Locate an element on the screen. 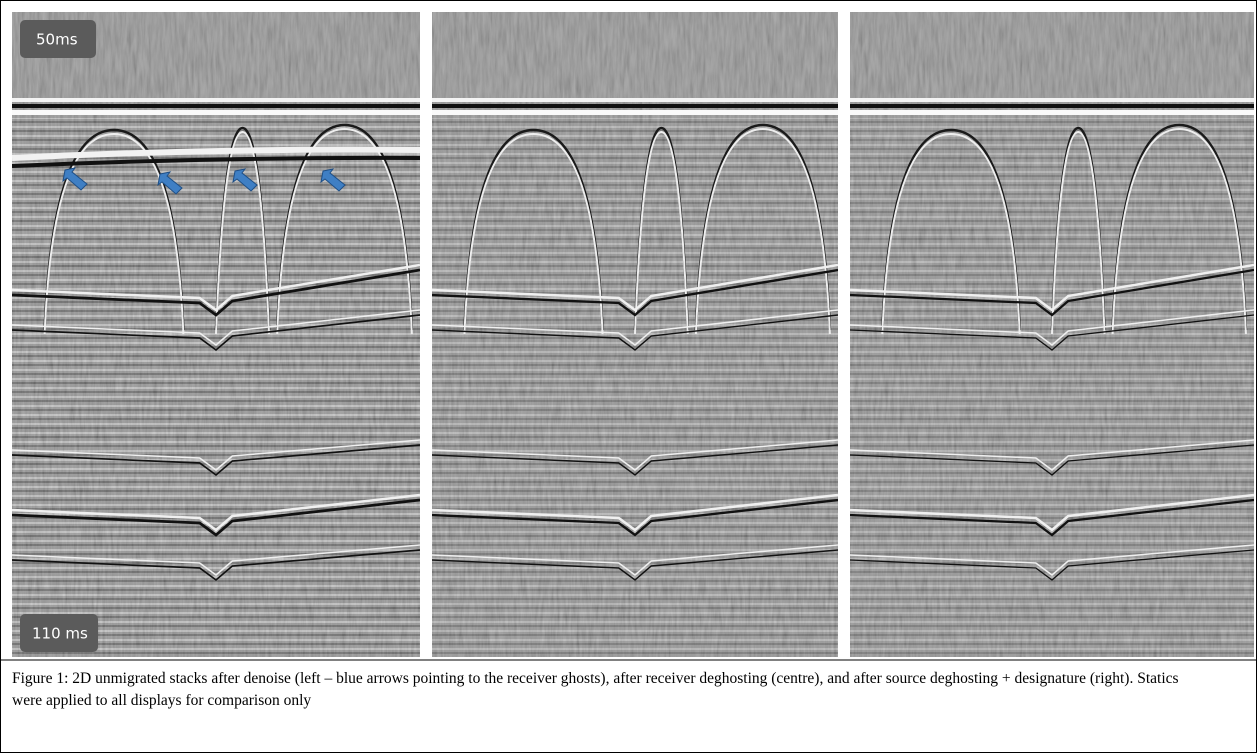 The height and width of the screenshot is (753, 1257). time-label-bottom: 110 ms is located at coordinates (60, 634).